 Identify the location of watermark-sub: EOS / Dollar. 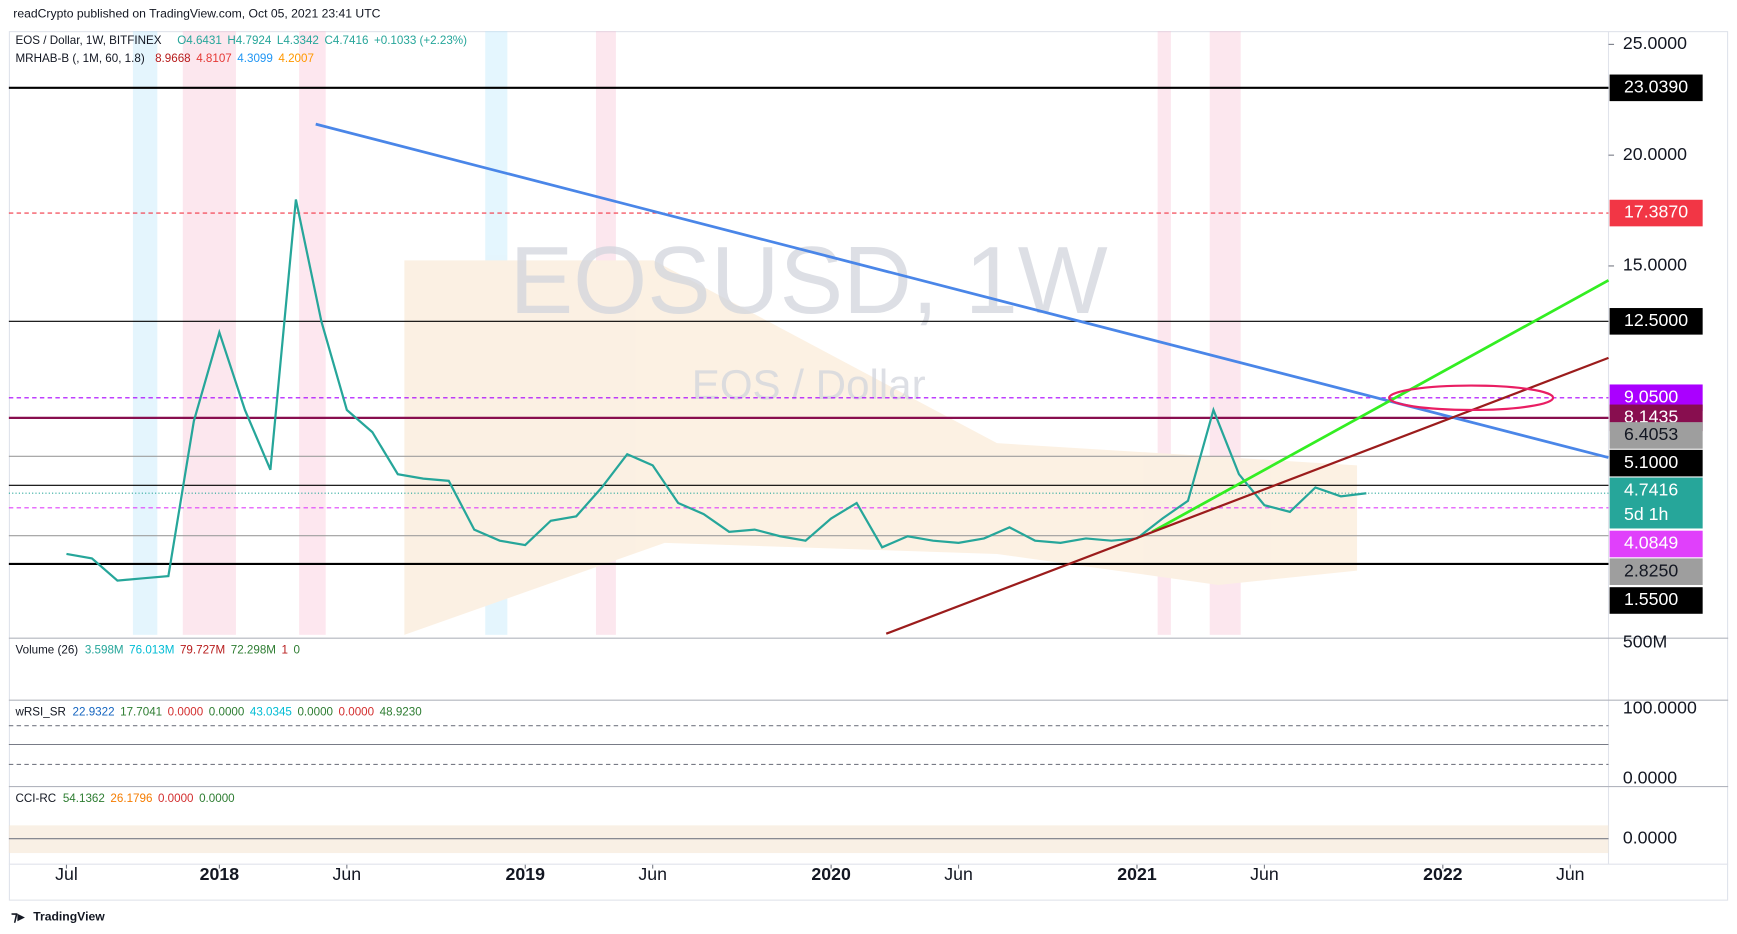
(809, 384).